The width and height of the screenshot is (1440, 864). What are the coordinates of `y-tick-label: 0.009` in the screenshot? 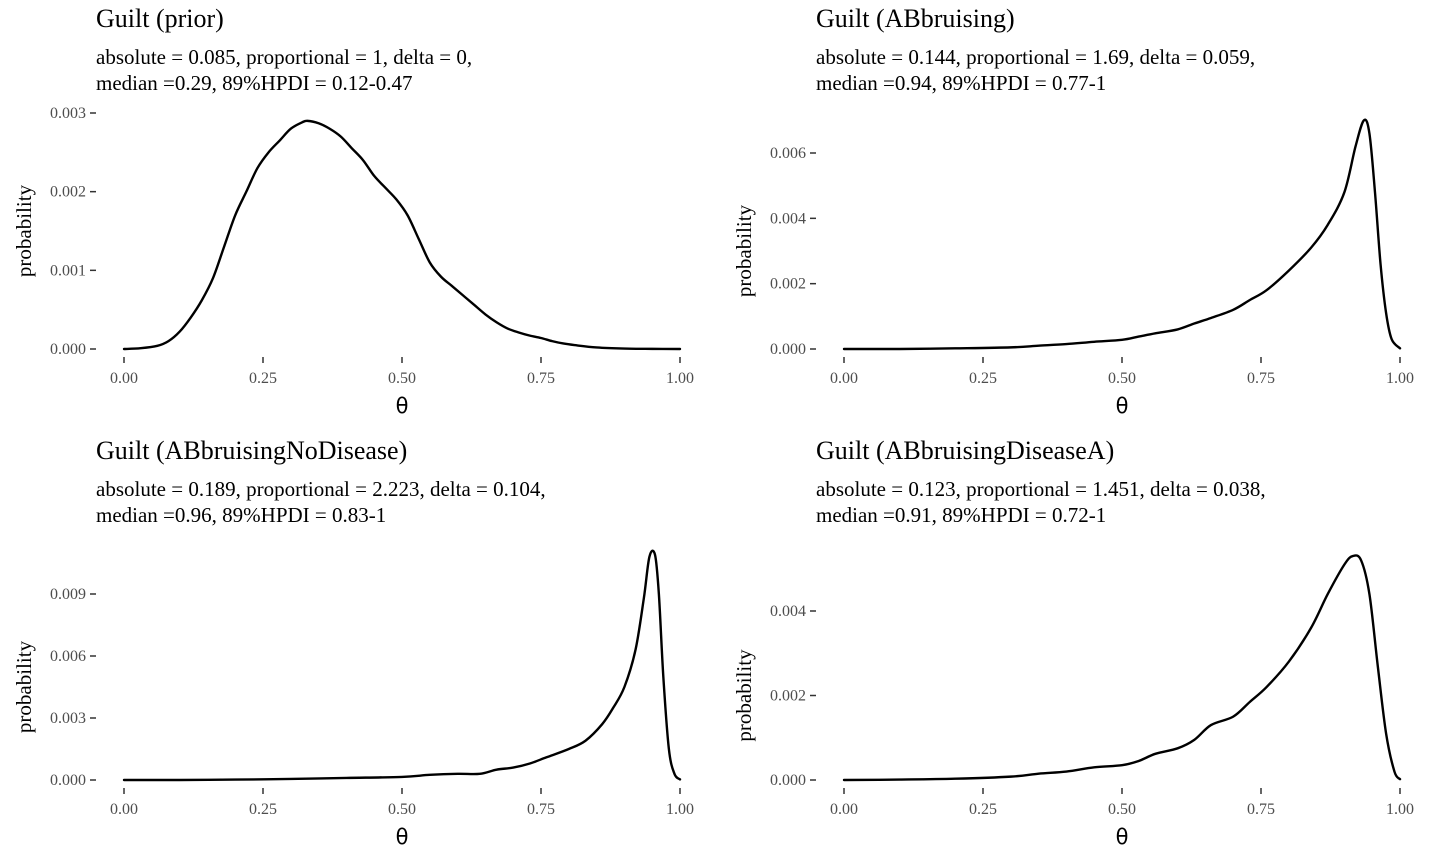 It's located at (68, 594).